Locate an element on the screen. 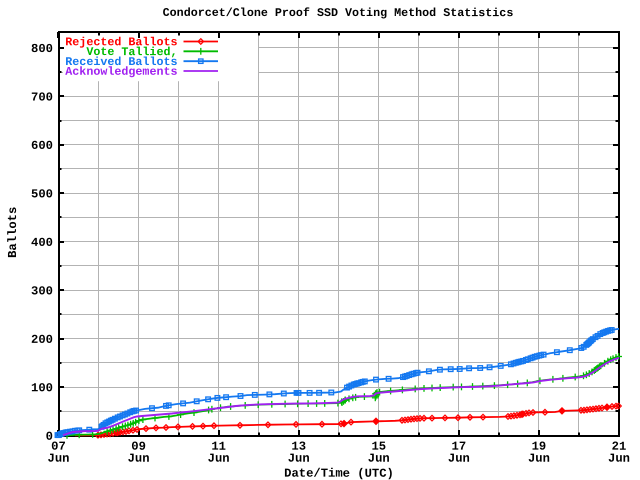 The height and width of the screenshot is (480, 640). svg-text: 200 is located at coordinates (42, 340).